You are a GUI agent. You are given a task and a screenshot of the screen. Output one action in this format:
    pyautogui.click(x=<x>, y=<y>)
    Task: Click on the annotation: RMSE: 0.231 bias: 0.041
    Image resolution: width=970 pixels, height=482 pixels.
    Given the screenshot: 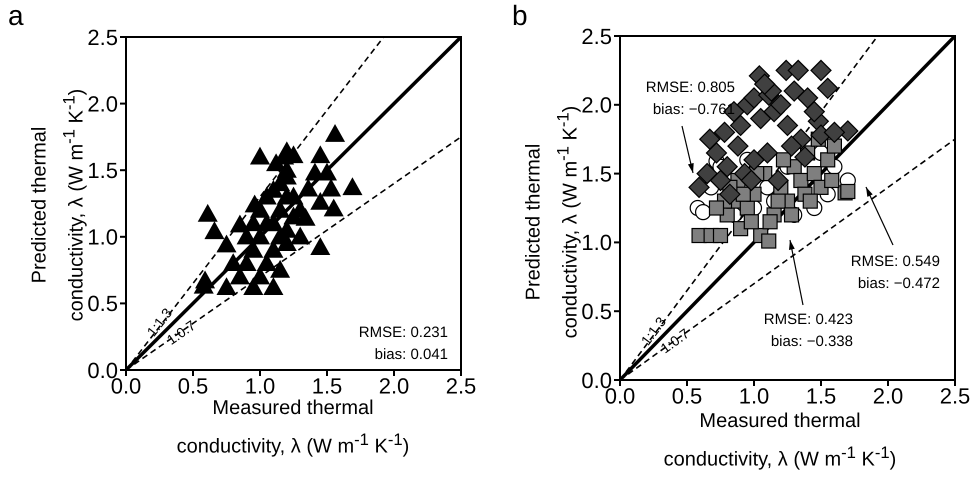 What is the action you would take?
    pyautogui.click(x=403, y=344)
    